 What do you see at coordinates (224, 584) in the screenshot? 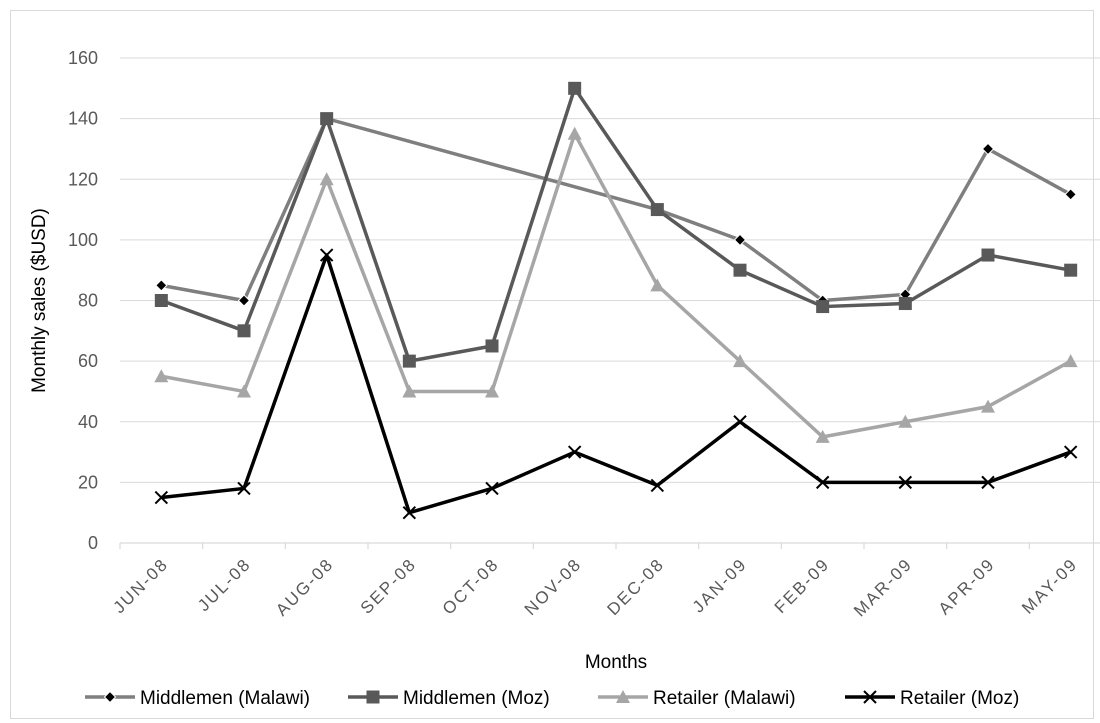
I see `x-tick-label: JUL-08` at bounding box center [224, 584].